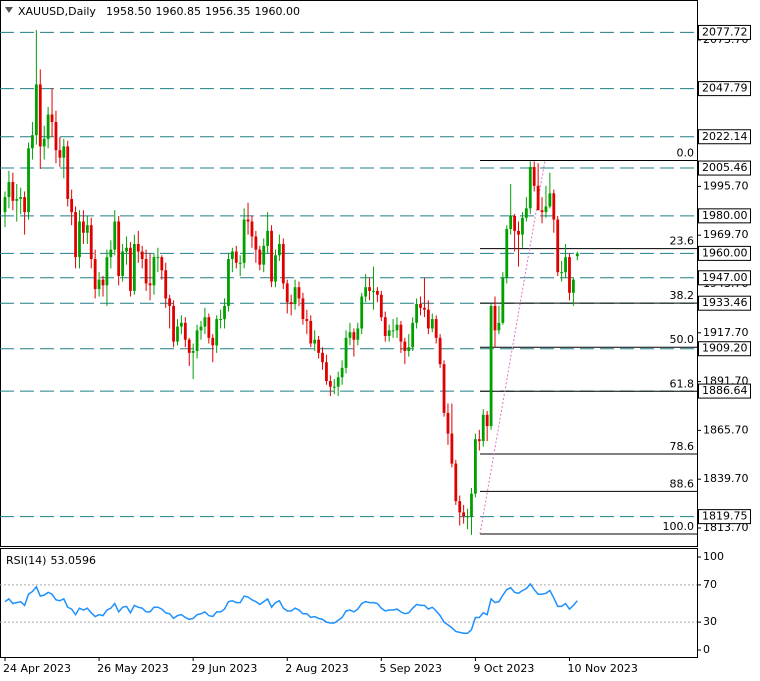  Describe the element at coordinates (291, 608) in the screenshot. I see `rsi-line` at that location.